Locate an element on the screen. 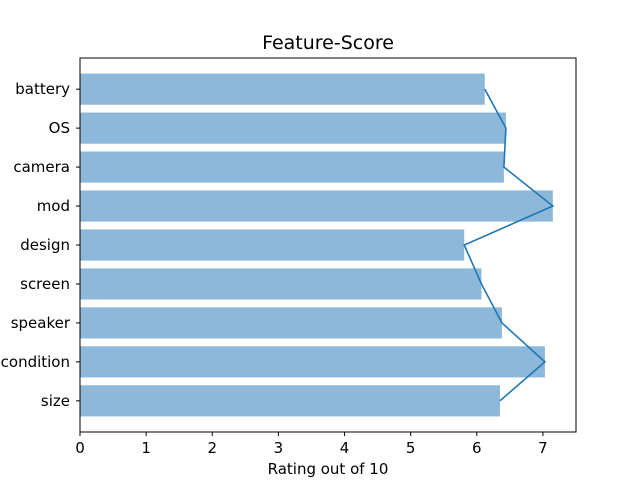  x-axis-title: Rating out of 10 is located at coordinates (328, 469).